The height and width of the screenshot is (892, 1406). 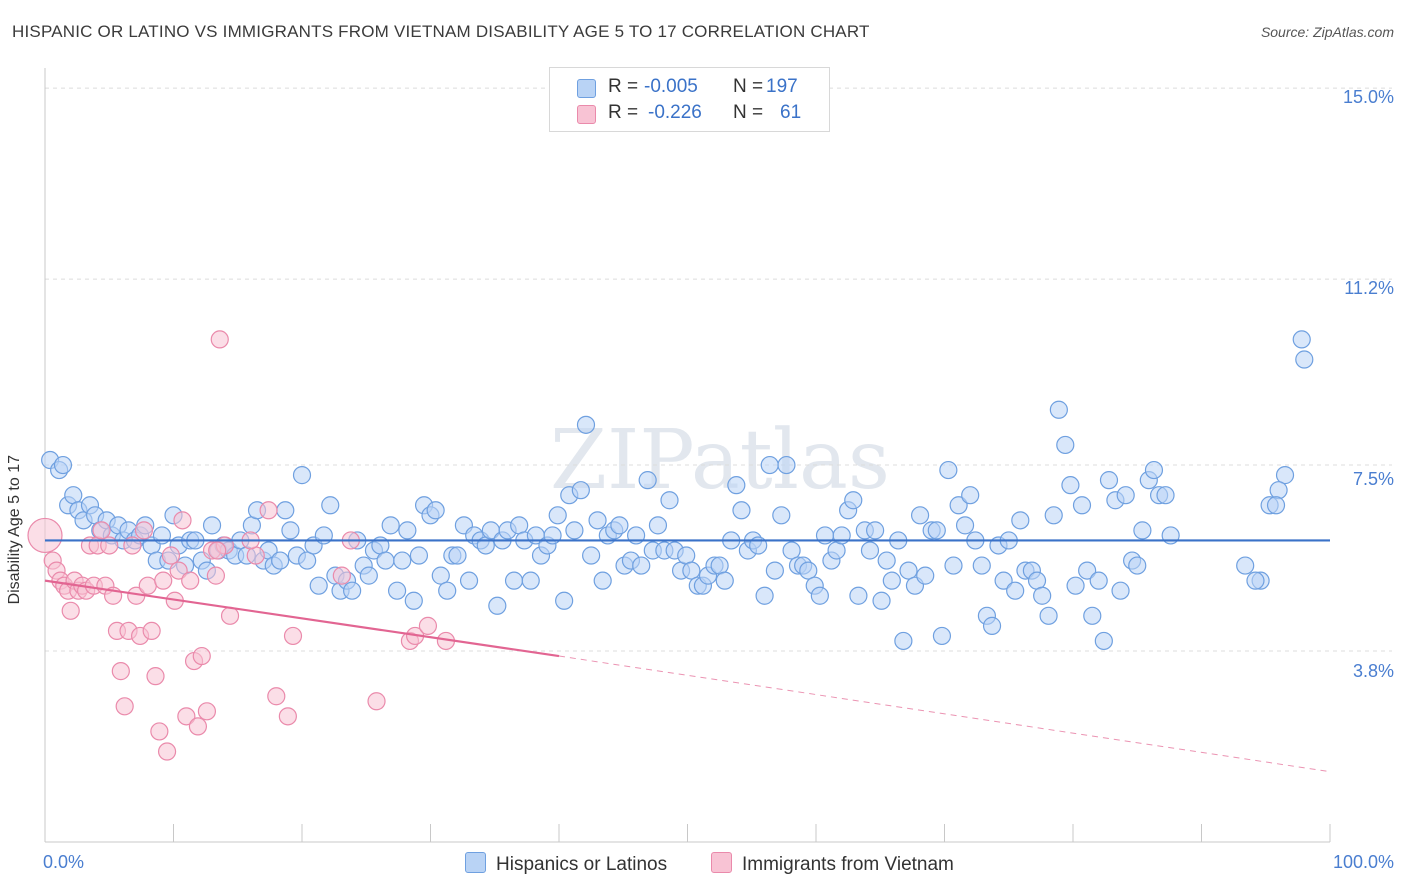 I want to click on vietnam-trendline, so click(x=302, y=618).